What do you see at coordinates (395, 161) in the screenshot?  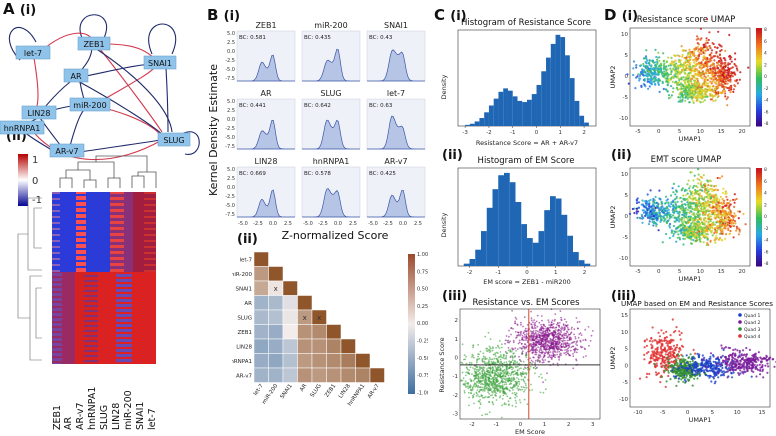 I see `kde-cell-title: AR-v7` at bounding box center [395, 161].